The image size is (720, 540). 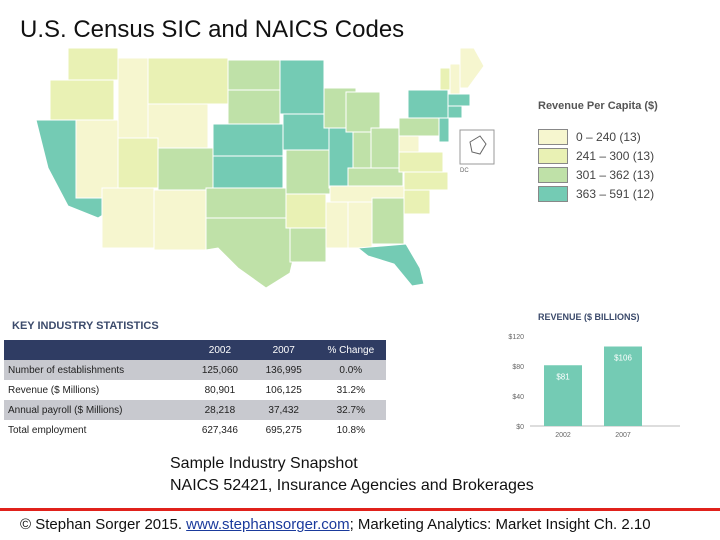 What do you see at coordinates (388, 221) in the screenshot?
I see `state-ga` at bounding box center [388, 221].